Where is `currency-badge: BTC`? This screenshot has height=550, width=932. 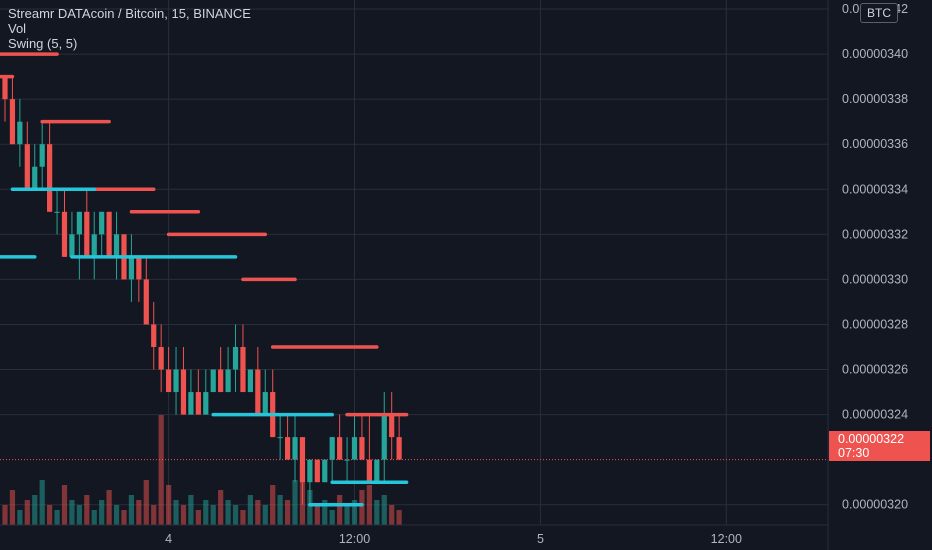 currency-badge: BTC is located at coordinates (879, 13).